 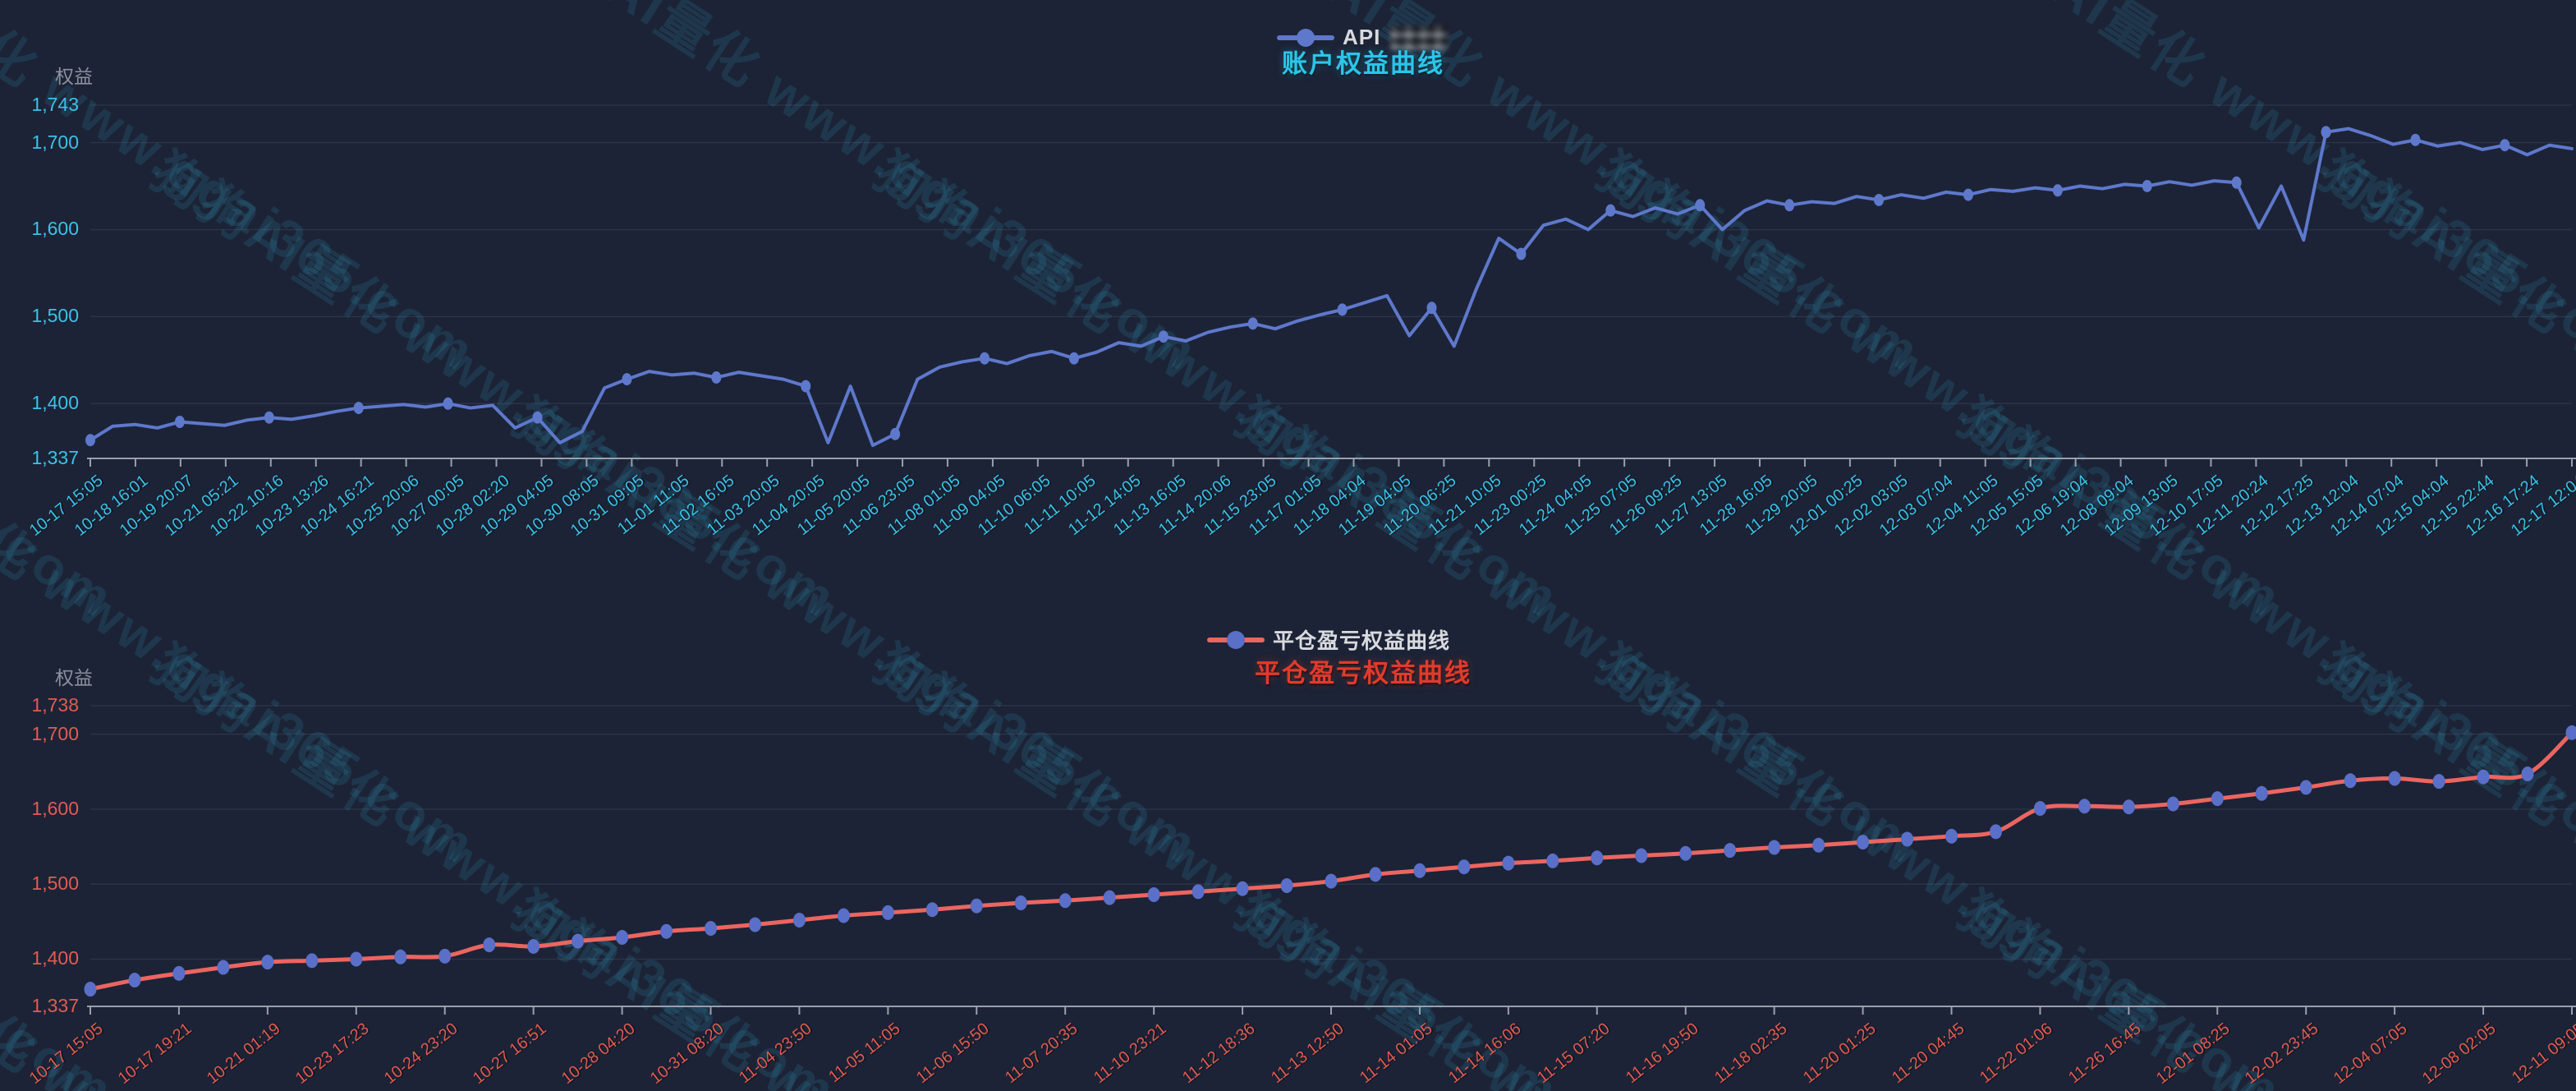 I want to click on legend-account-label: API, so click(x=1362, y=37).